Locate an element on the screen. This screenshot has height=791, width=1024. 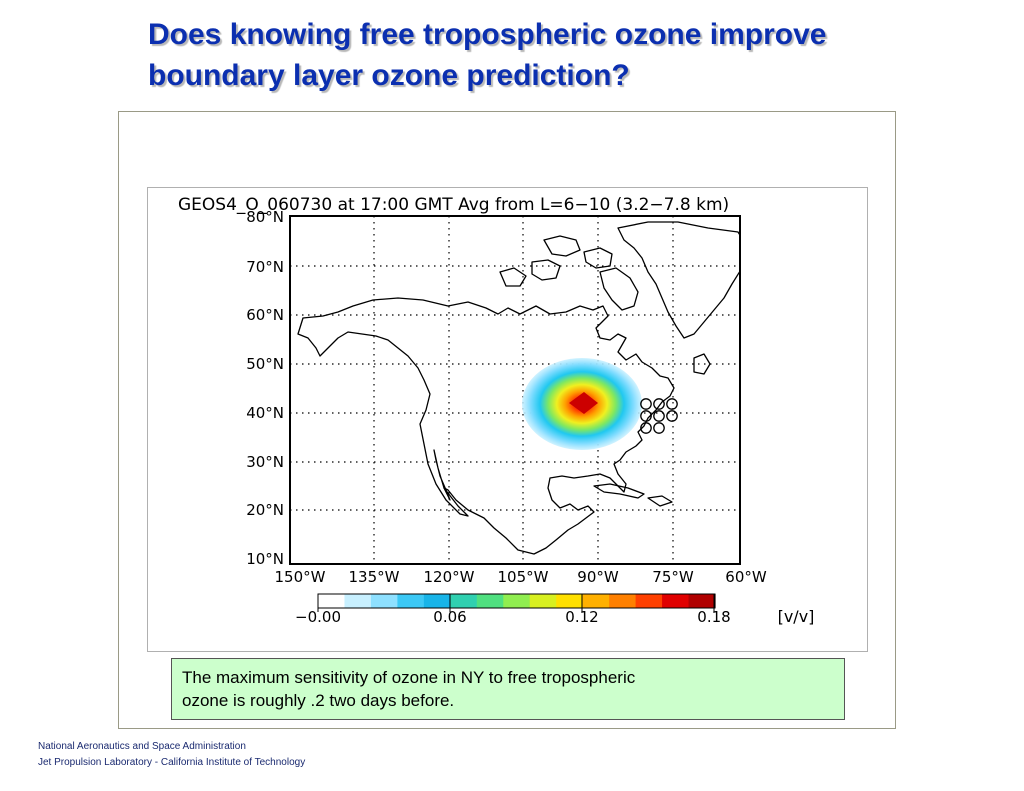
colorbar: −0.00 0.06 0.12 0.18 [v/v] is located at coordinates (555, 609).